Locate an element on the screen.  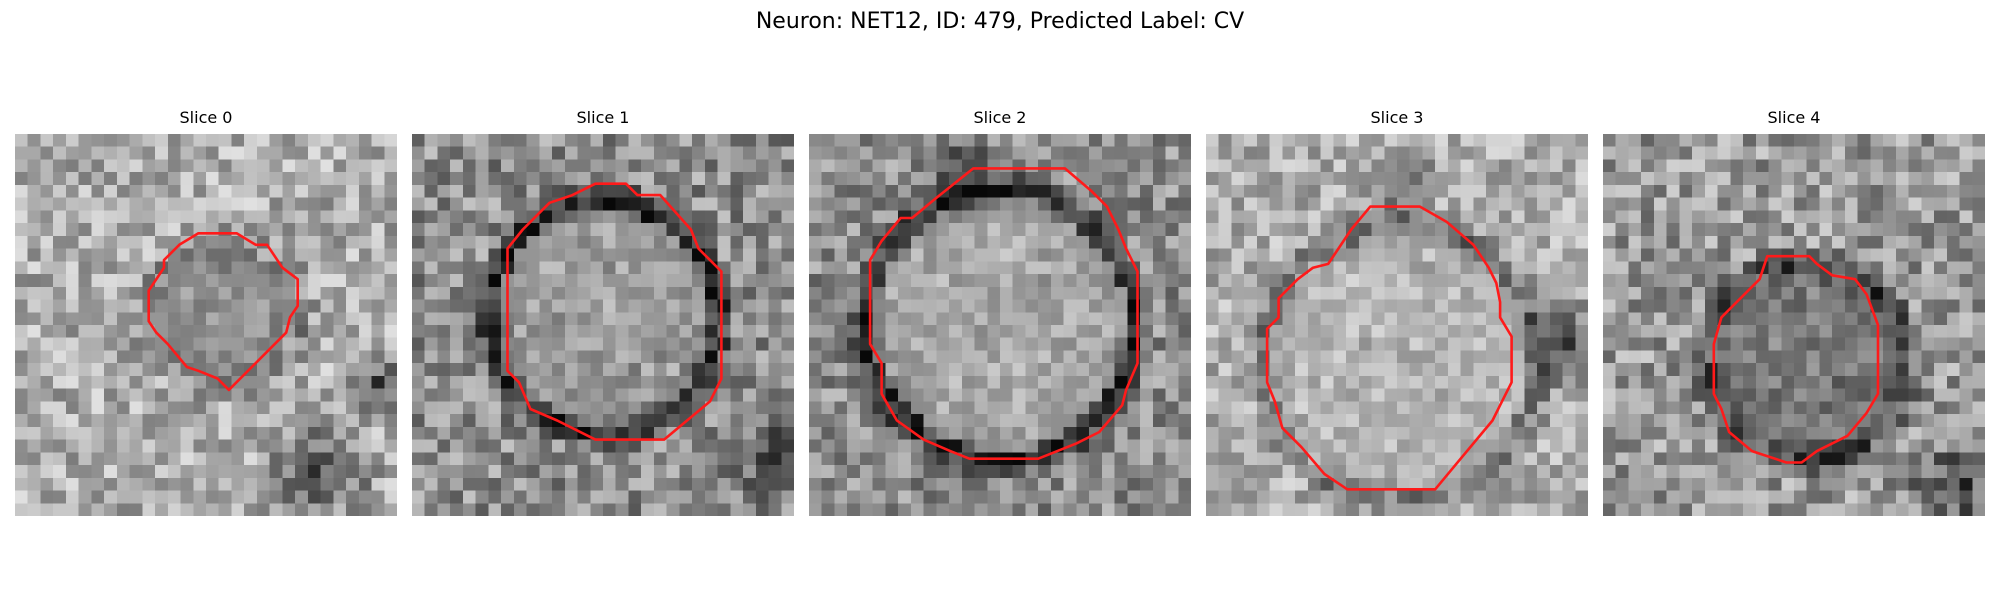
slice-title-3: Slice 3 is located at coordinates (1397, 117).